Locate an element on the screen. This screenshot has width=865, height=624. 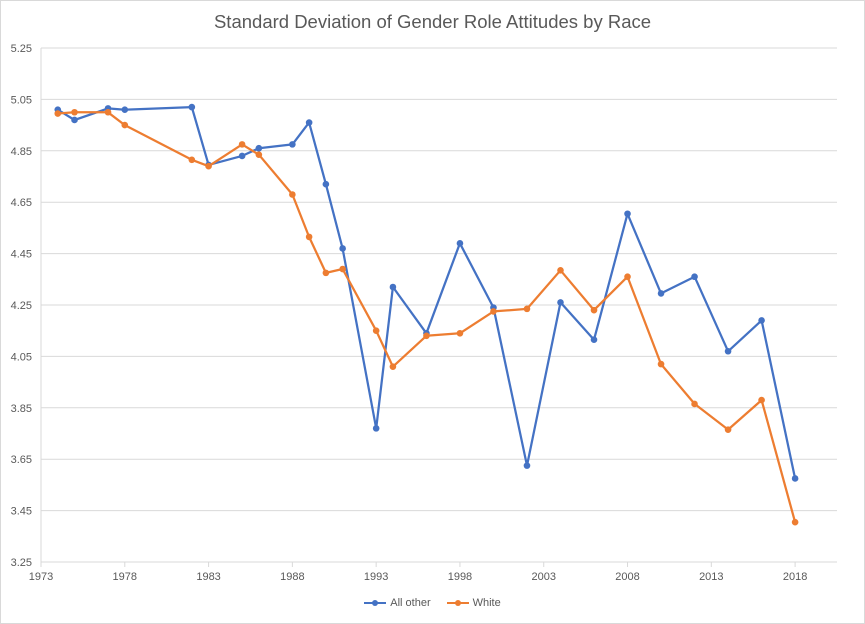
legend-item-all-other: All other is located at coordinates (397, 603).